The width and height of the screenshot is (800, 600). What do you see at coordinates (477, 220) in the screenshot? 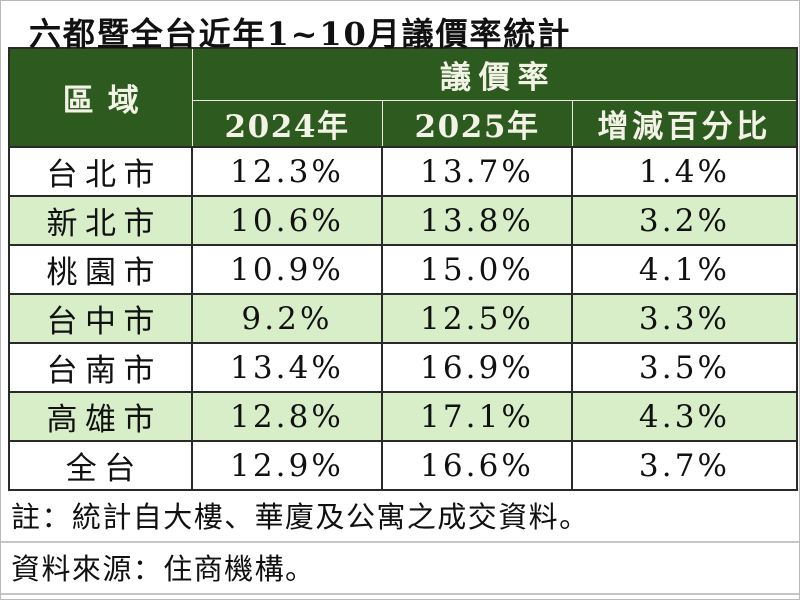
I see `rate-2025-cell: 13.8%` at bounding box center [477, 220].